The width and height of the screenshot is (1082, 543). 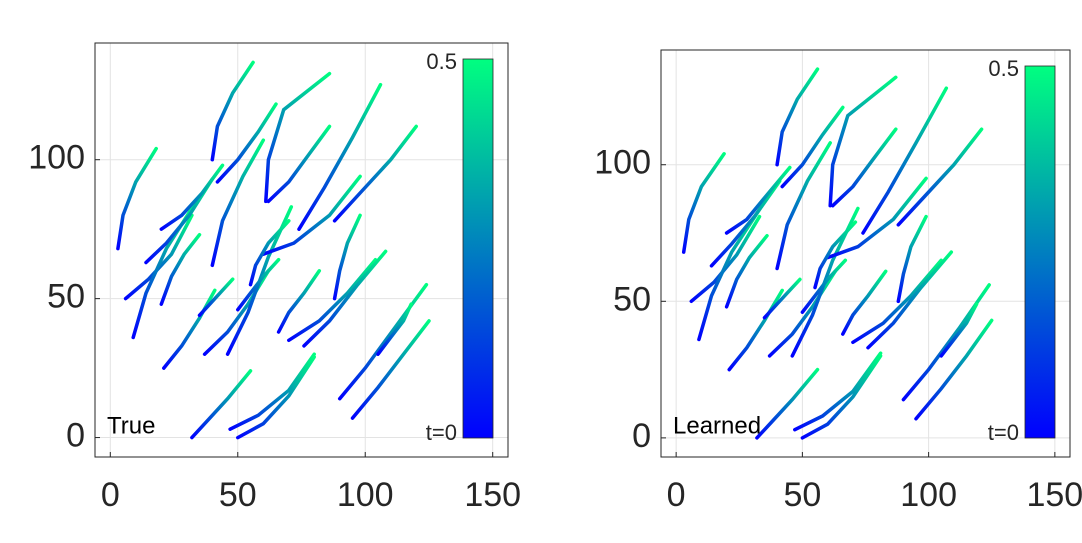 I want to click on annotation: Learned, so click(x=717, y=425).